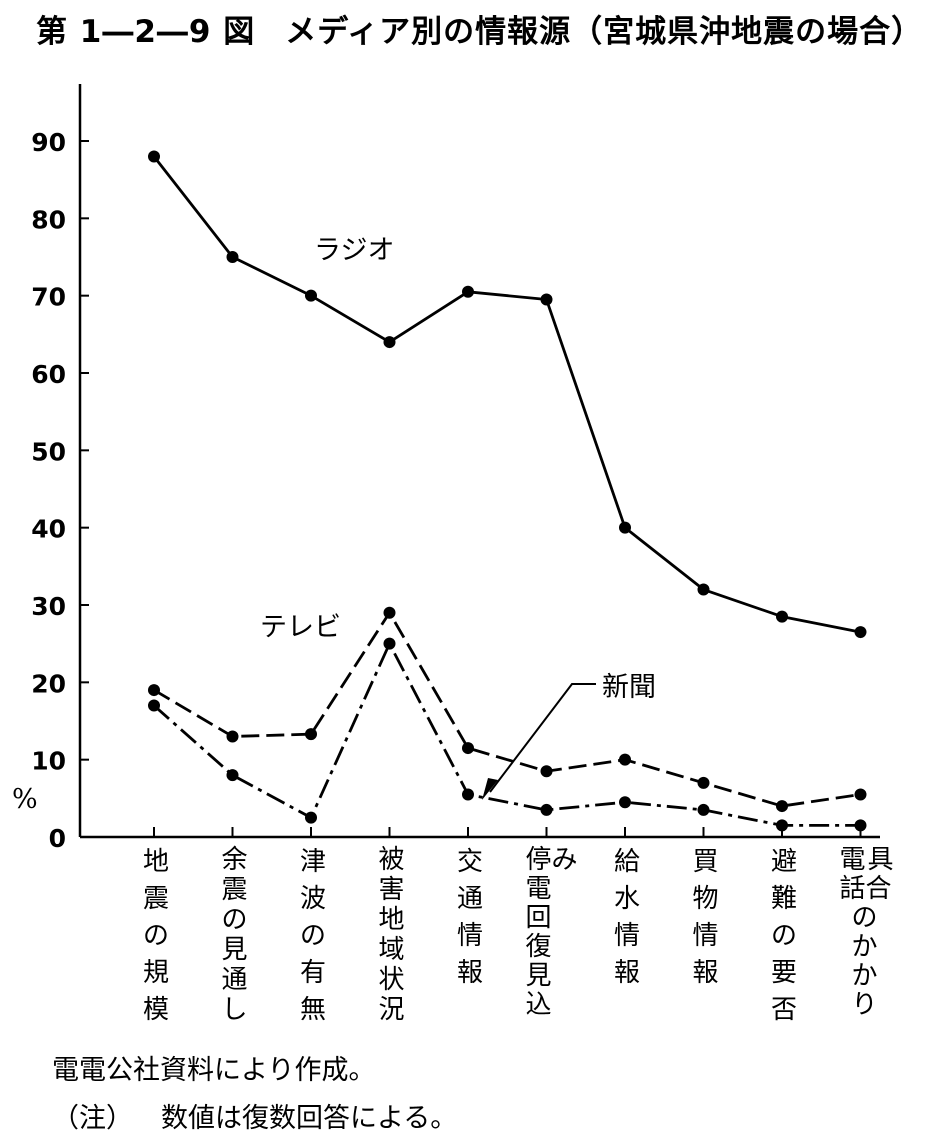 The height and width of the screenshot is (1141, 927). What do you see at coordinates (864, 1005) in the screenshot?
I see `x-tick-label-char: り` at bounding box center [864, 1005].